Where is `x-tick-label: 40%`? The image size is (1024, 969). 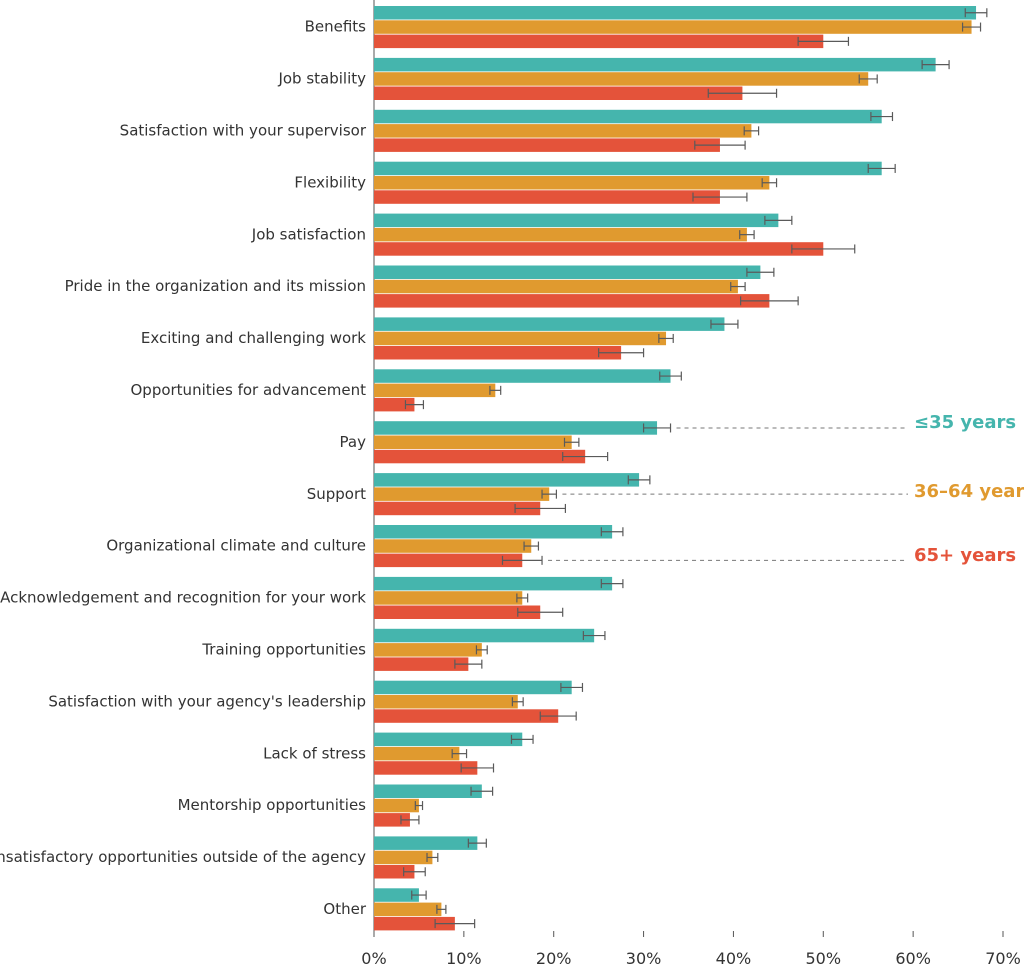 x-tick-label: 40% is located at coordinates (734, 958).